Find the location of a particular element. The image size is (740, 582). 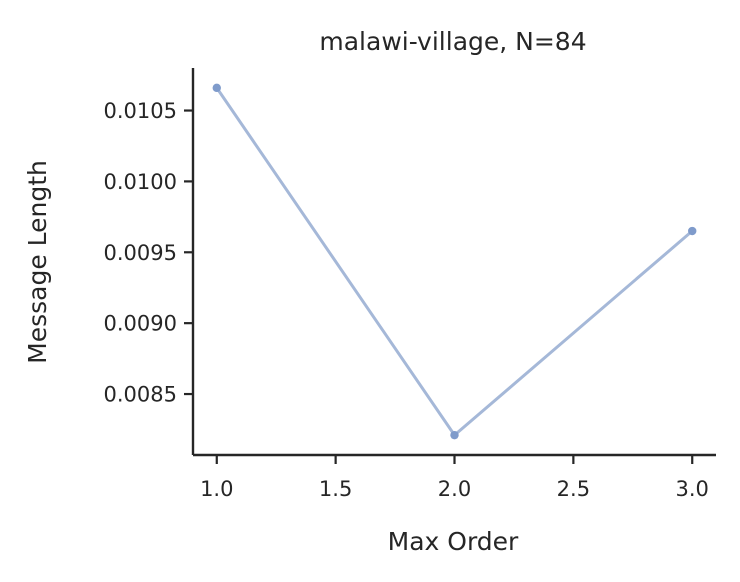

y-axis-label: Message Length is located at coordinates (37, 262).